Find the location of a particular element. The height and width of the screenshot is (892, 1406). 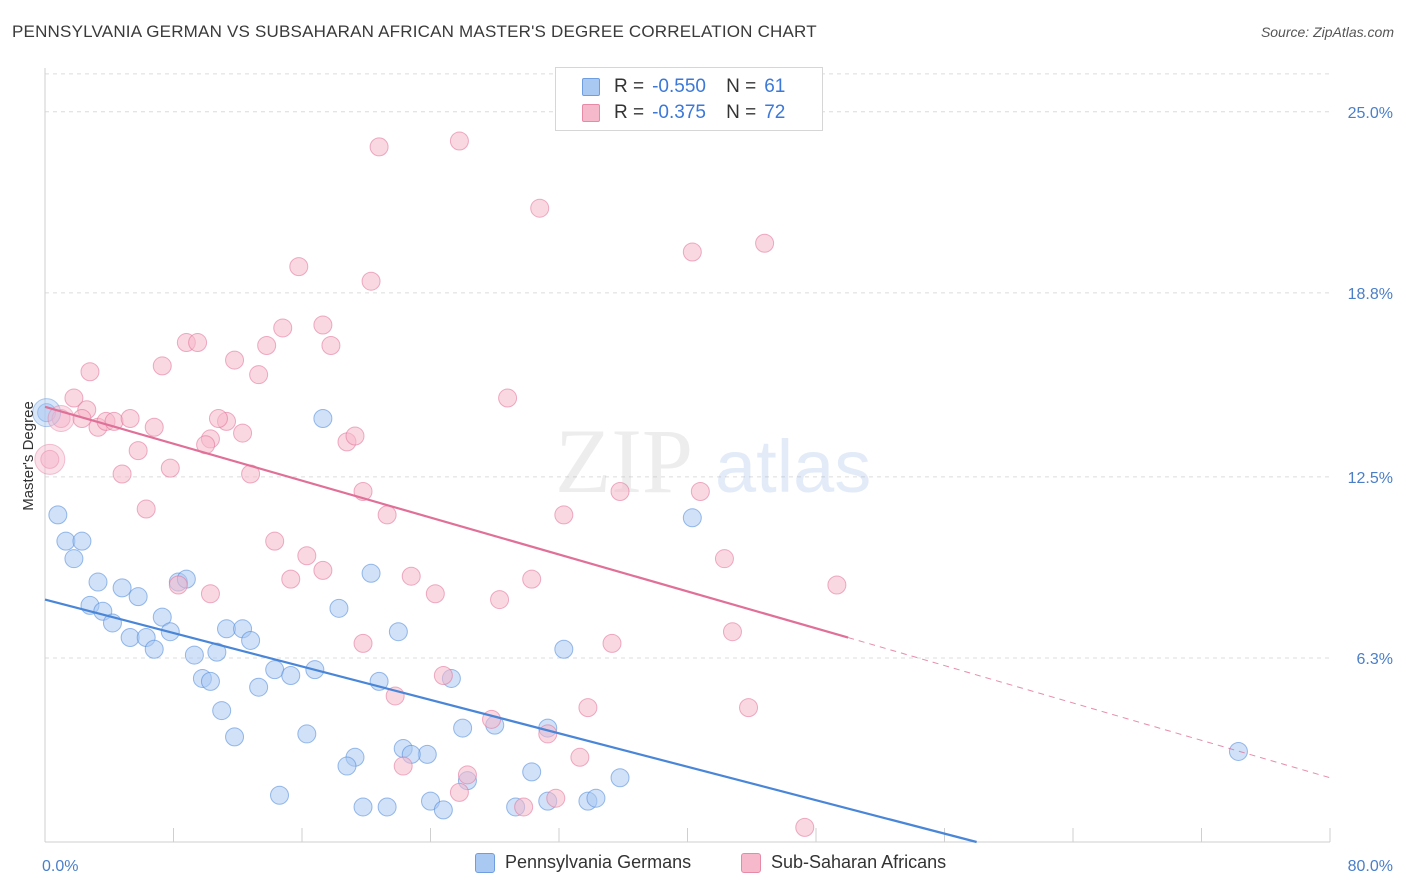

watermark-atlas: atlas is located at coordinates (793, 466).